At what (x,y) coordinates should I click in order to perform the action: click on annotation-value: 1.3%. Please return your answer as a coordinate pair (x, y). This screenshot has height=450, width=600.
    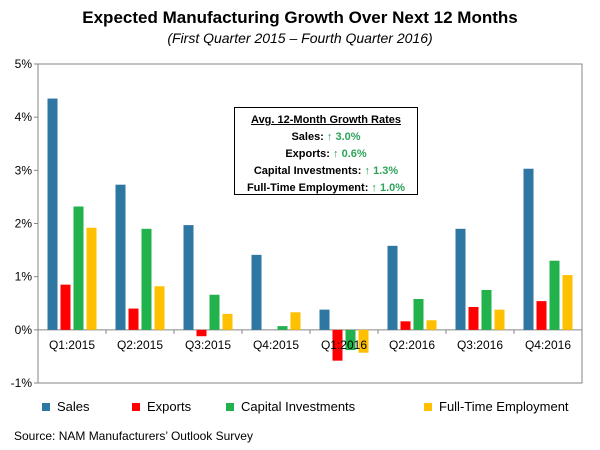
    Looking at the image, I should click on (386, 171).